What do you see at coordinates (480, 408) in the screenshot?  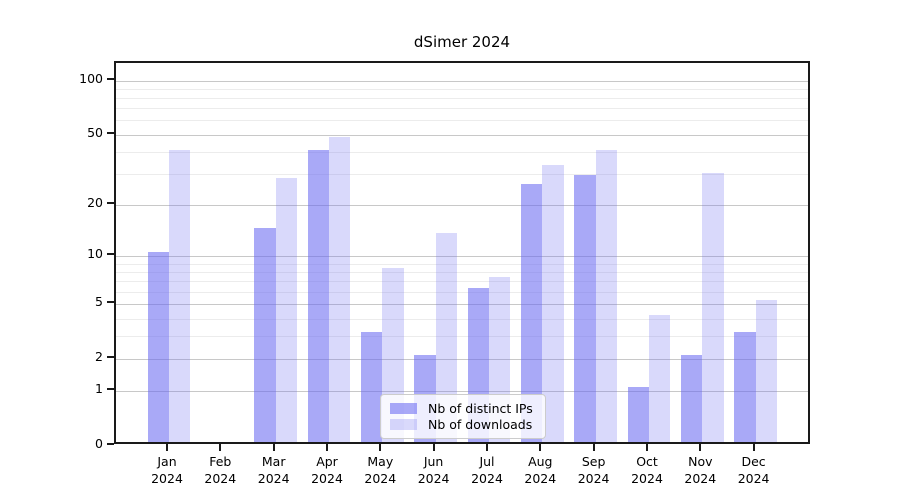 I see `legend-label-distinct-ips: Nb of distinct IPs` at bounding box center [480, 408].